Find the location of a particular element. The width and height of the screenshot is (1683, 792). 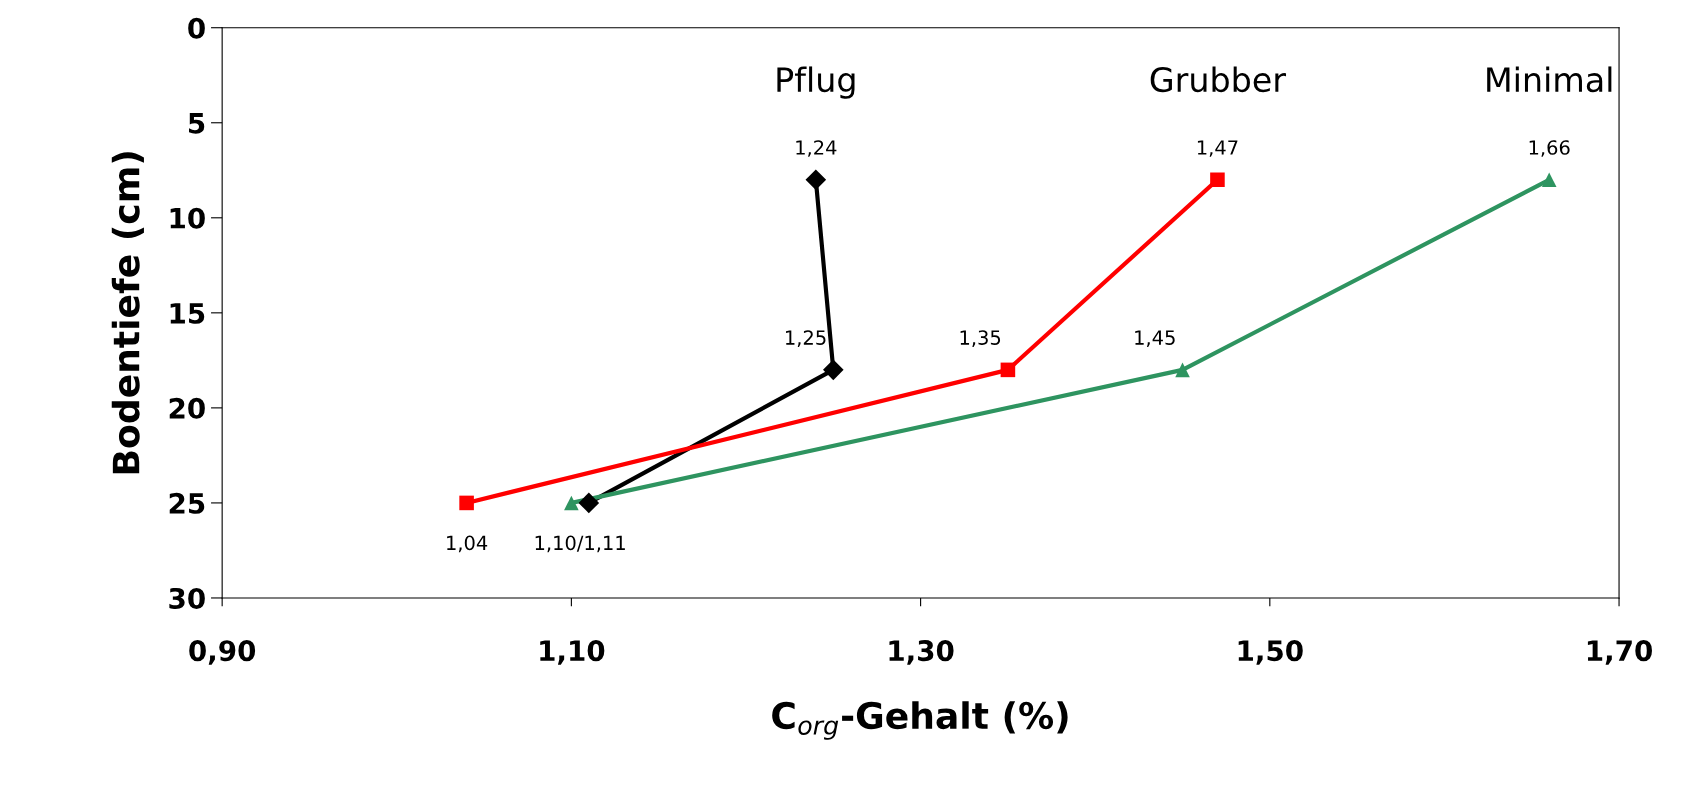

x-tick-label: 1,70 is located at coordinates (1619, 652).